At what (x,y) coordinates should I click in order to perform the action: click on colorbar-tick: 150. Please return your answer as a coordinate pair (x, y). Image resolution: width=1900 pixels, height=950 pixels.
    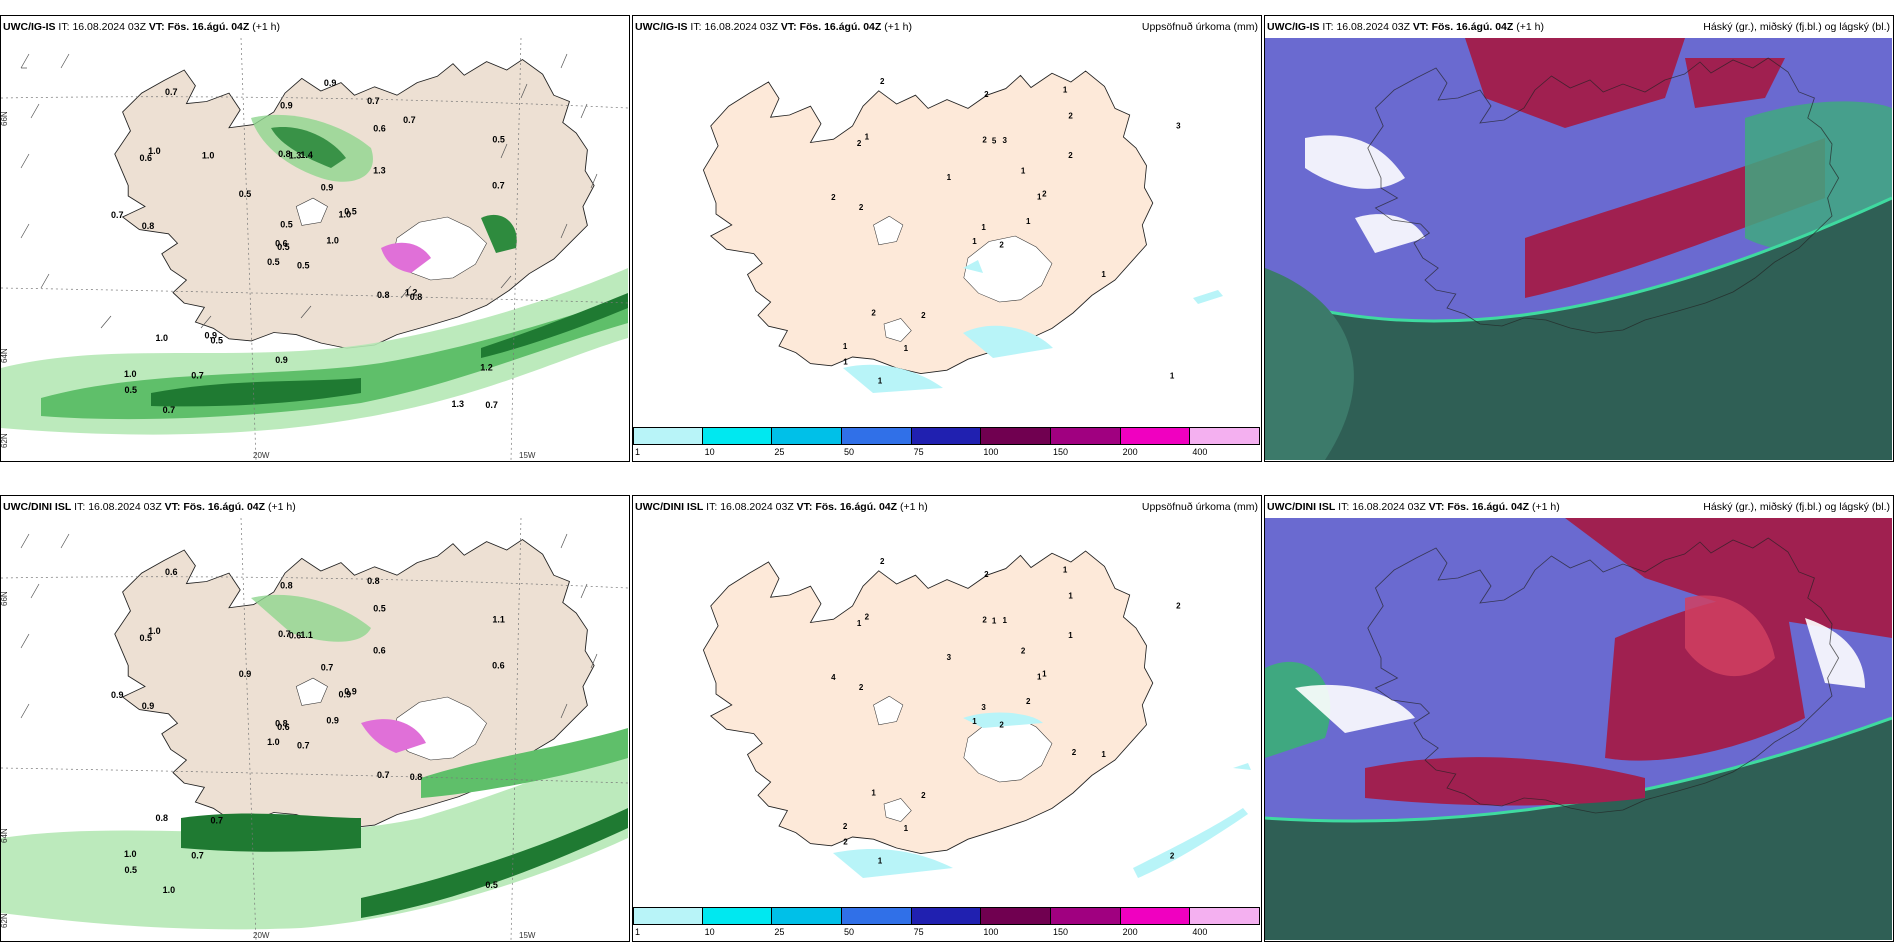
    Looking at the image, I should click on (1061, 452).